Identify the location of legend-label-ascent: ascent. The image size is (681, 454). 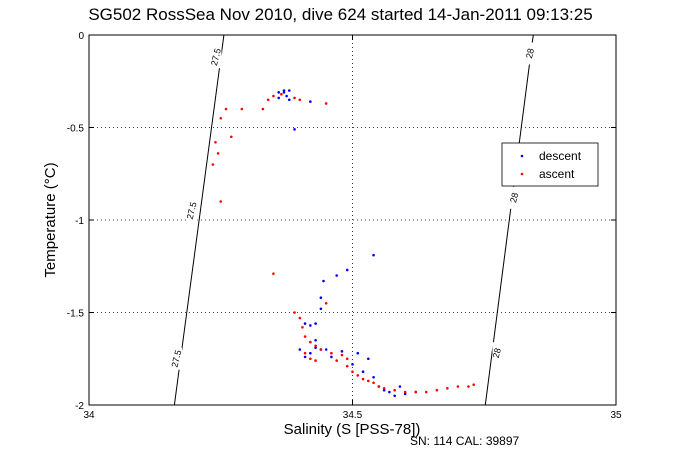
(557, 174).